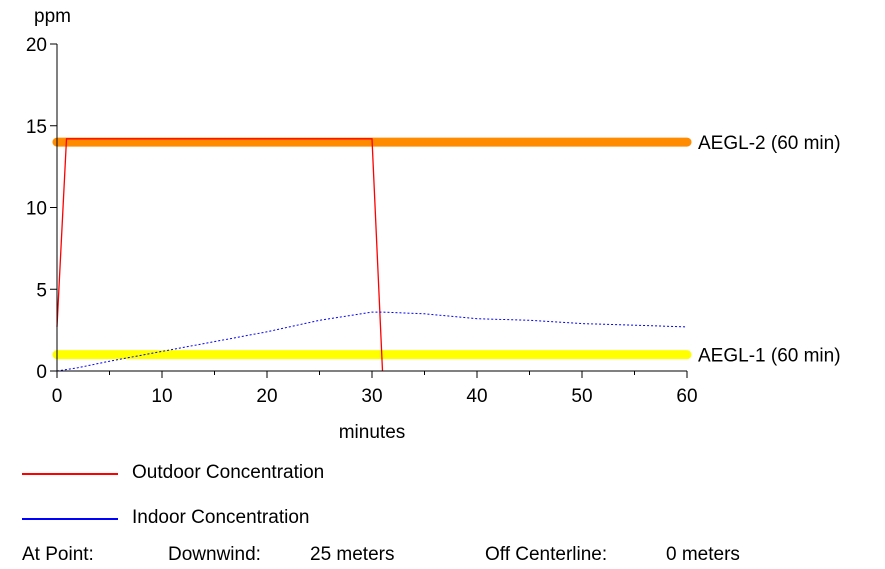 The height and width of the screenshot is (569, 885). I want to click on x-tick-label: 50, so click(581, 396).